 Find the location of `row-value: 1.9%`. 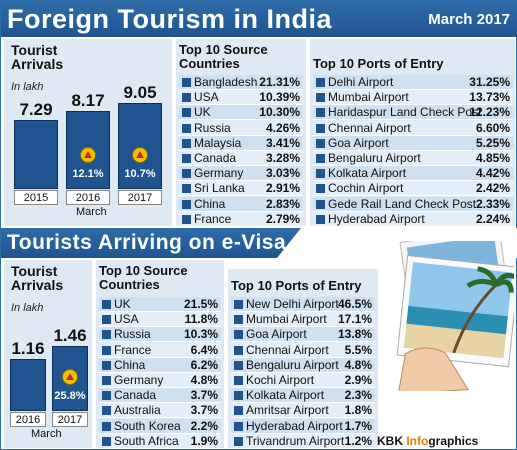

row-value: 1.9% is located at coordinates (204, 440).